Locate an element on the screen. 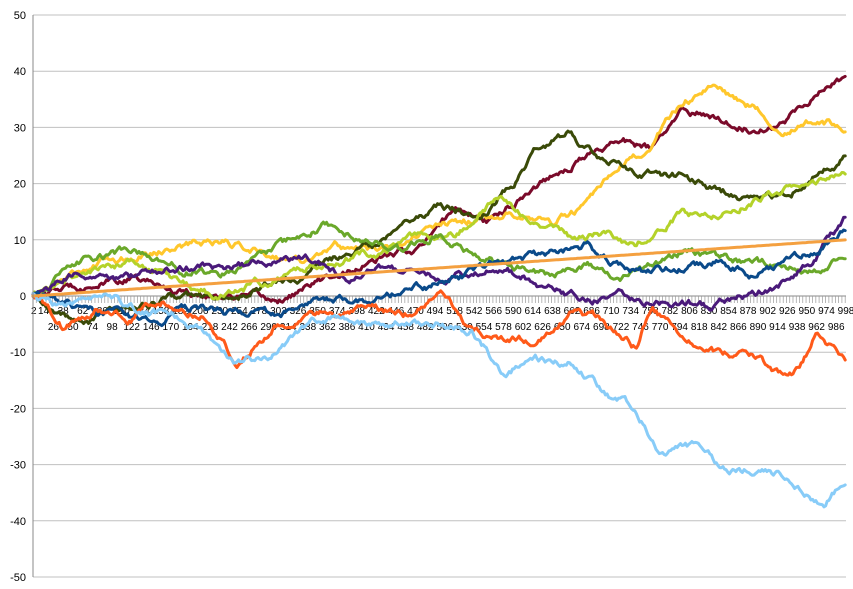 The height and width of the screenshot is (589, 853). x-tick-label: 962 is located at coordinates (816, 327).